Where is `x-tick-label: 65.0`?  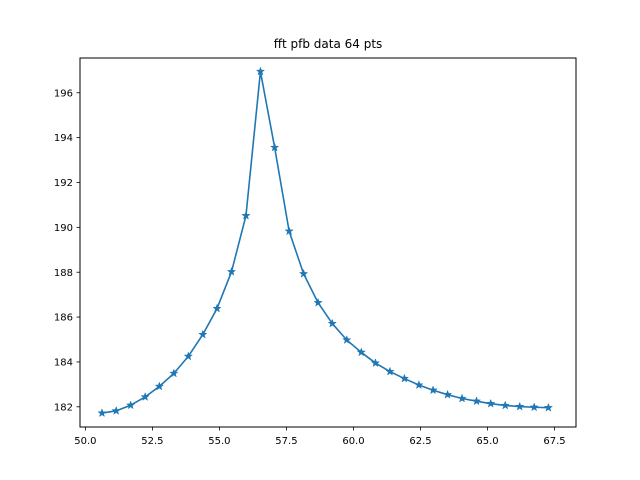
x-tick-label: 65.0 is located at coordinates (487, 441).